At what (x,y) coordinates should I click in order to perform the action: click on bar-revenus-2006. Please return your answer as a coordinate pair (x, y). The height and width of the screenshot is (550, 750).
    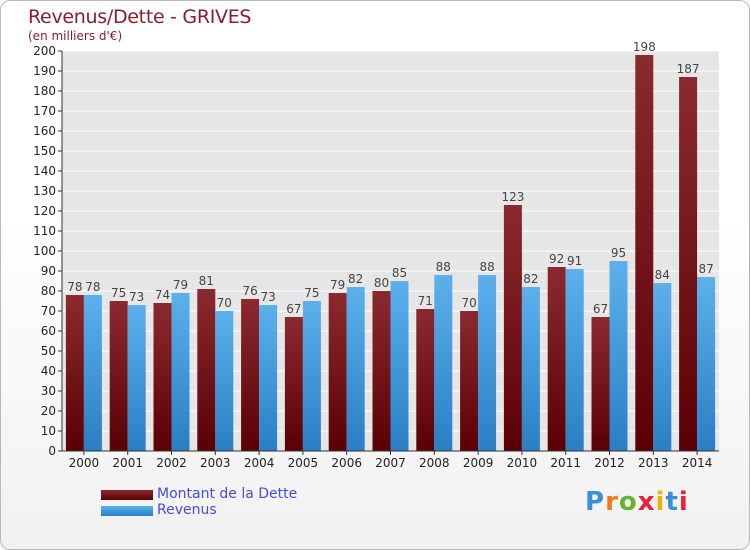
    Looking at the image, I should click on (355, 369).